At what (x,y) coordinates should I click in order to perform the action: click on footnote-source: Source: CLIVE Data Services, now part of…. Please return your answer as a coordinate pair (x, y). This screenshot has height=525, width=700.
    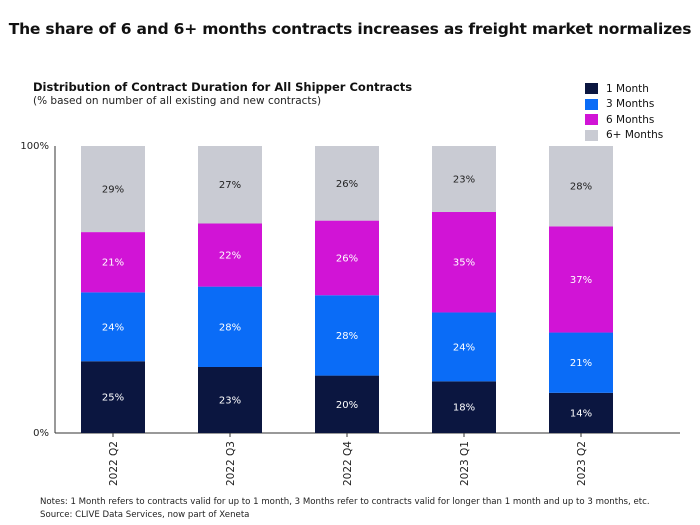
    Looking at the image, I should click on (145, 515).